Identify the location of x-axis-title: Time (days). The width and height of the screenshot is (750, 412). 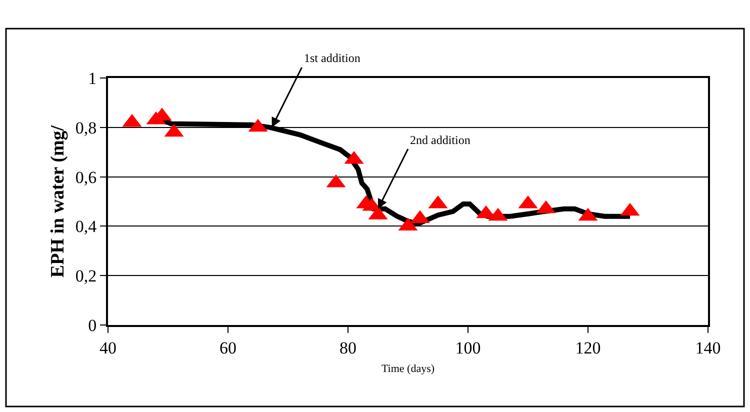
(408, 369).